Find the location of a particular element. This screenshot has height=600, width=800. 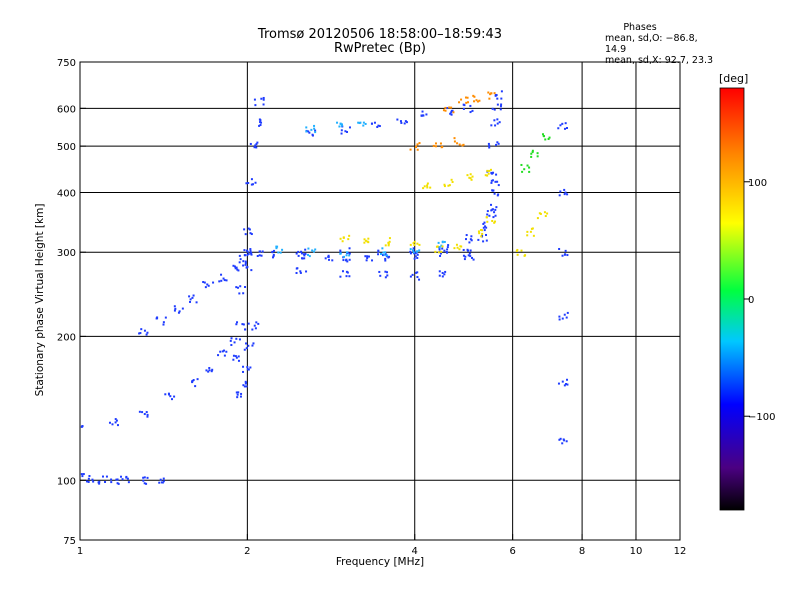

x-tick-label: 10 is located at coordinates (636, 551).